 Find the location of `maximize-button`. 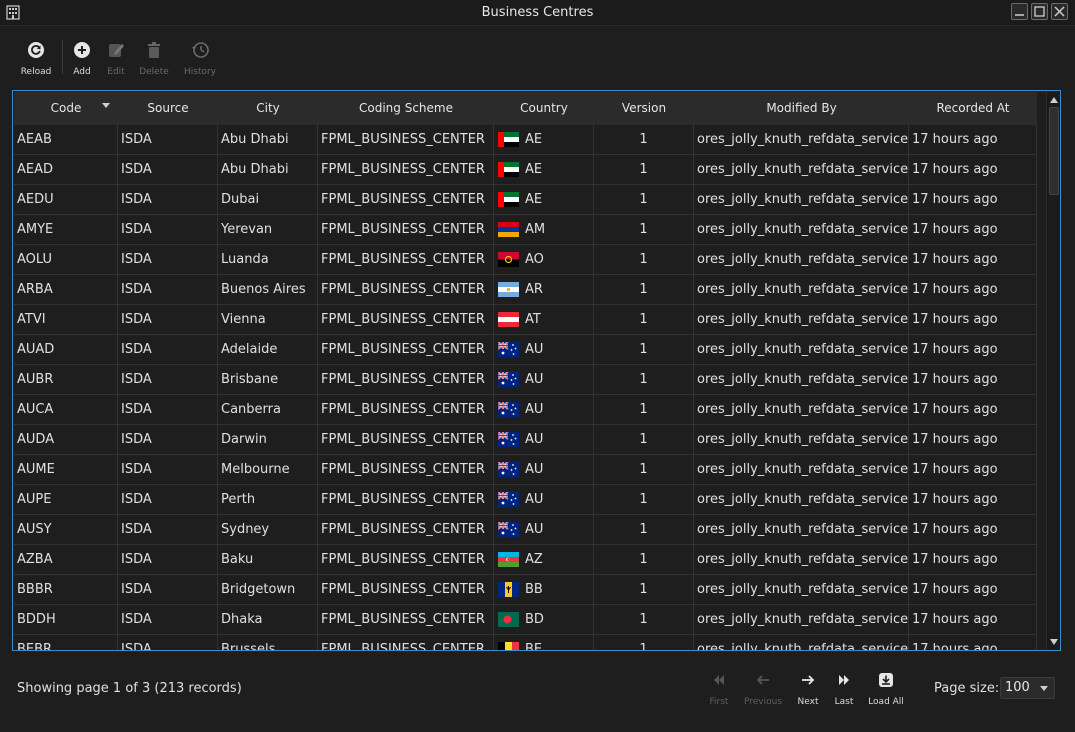

maximize-button is located at coordinates (1039, 11).